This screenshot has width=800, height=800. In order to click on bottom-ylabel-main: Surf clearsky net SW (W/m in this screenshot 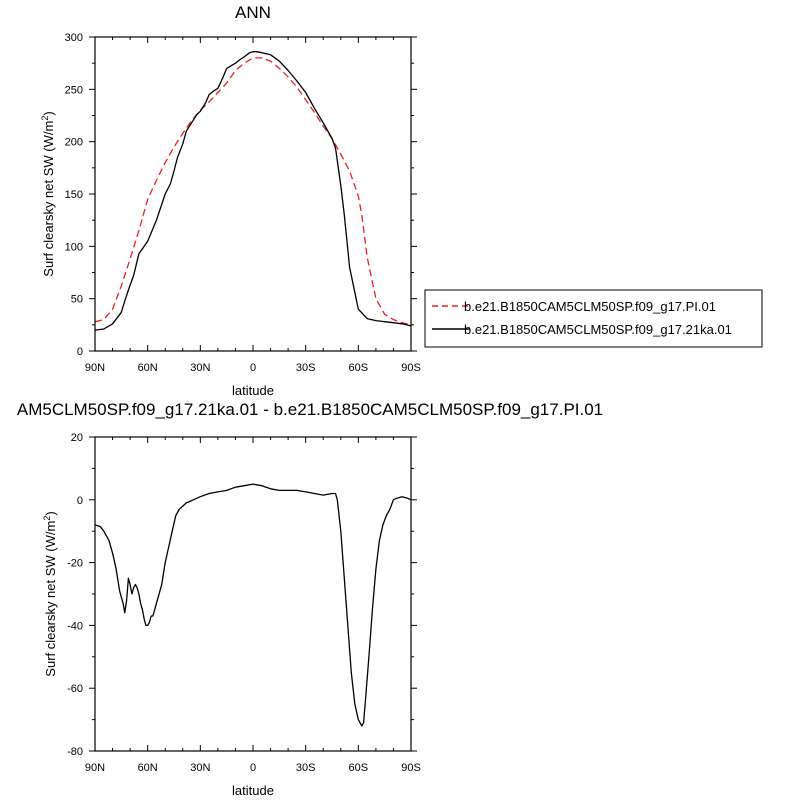, I will do `click(50, 599)`.